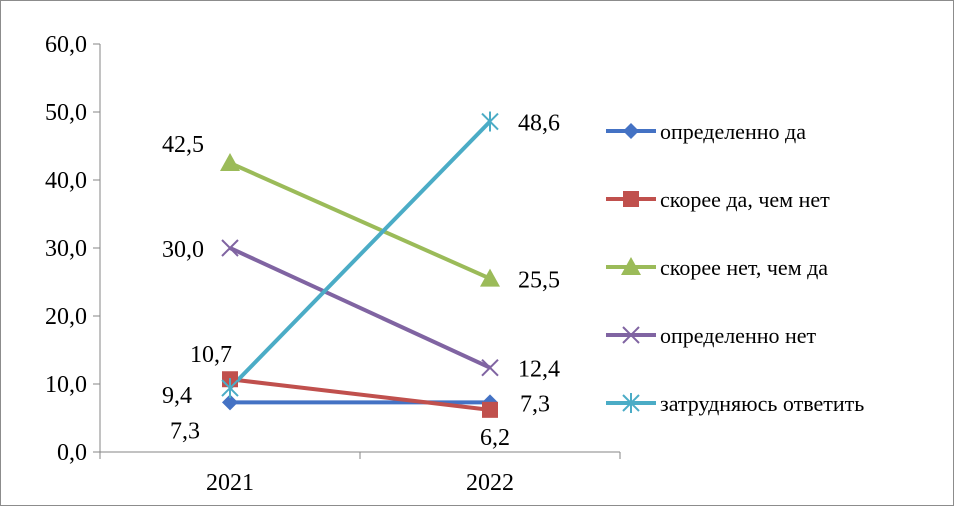  I want to click on data-label-s4-p0: 9,4, so click(177, 396).